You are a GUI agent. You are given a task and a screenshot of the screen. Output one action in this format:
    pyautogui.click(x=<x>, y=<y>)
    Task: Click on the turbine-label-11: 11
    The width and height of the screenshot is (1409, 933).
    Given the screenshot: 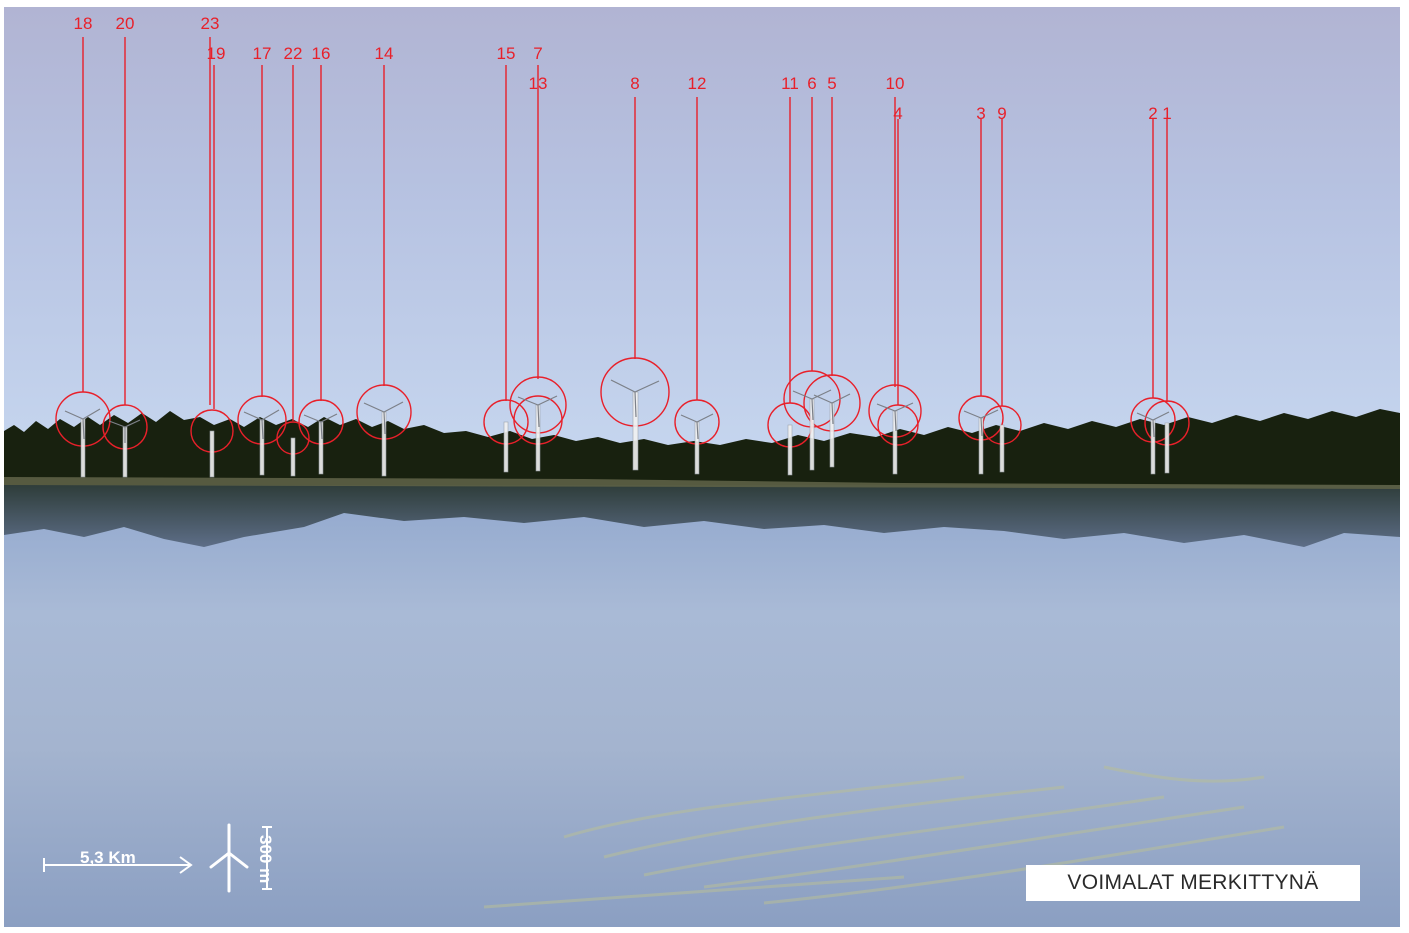 What is the action you would take?
    pyautogui.click(x=790, y=83)
    